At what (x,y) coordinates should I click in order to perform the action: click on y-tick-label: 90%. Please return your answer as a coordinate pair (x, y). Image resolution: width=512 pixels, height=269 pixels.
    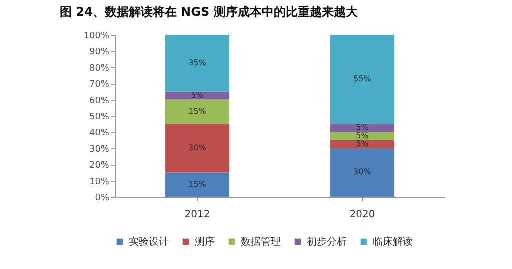
    Looking at the image, I should click on (99, 53).